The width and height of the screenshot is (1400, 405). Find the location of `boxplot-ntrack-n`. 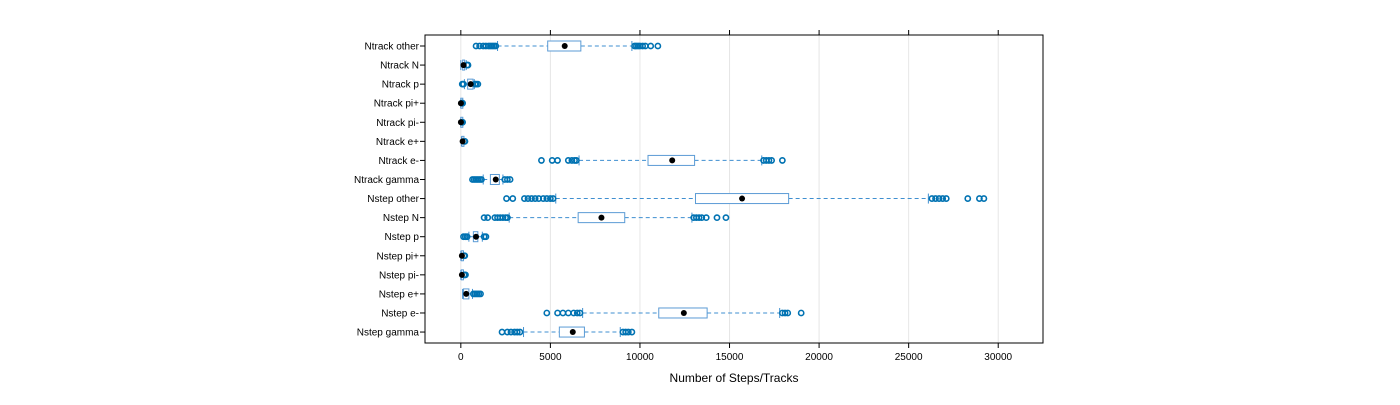

boxplot-ntrack-n is located at coordinates (466, 65).